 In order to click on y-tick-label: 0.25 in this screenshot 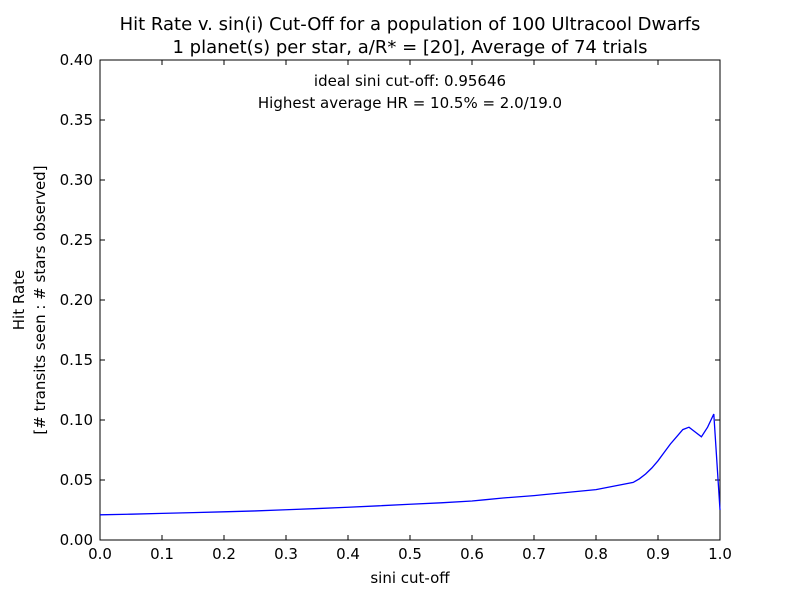, I will do `click(76, 240)`.